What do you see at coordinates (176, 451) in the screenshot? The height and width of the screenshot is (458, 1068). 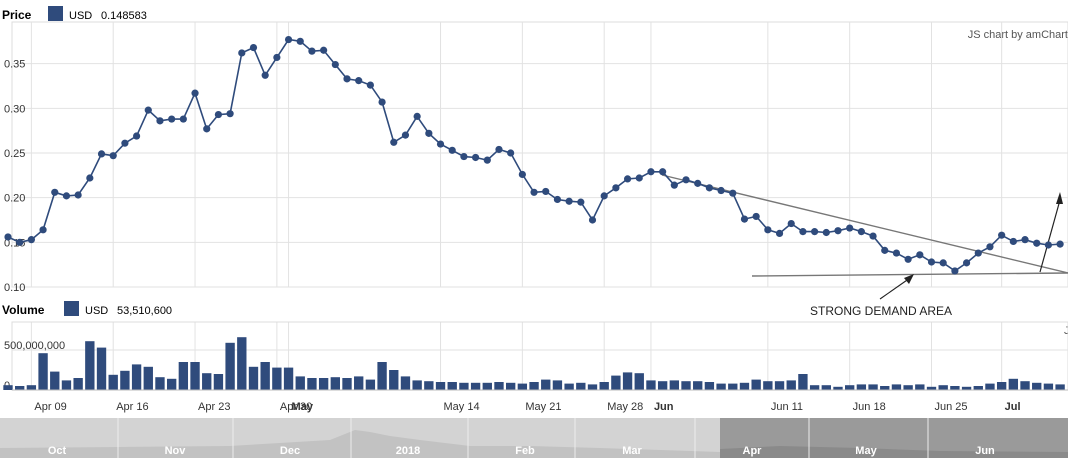 I see `navigator-label: Nov` at bounding box center [176, 451].